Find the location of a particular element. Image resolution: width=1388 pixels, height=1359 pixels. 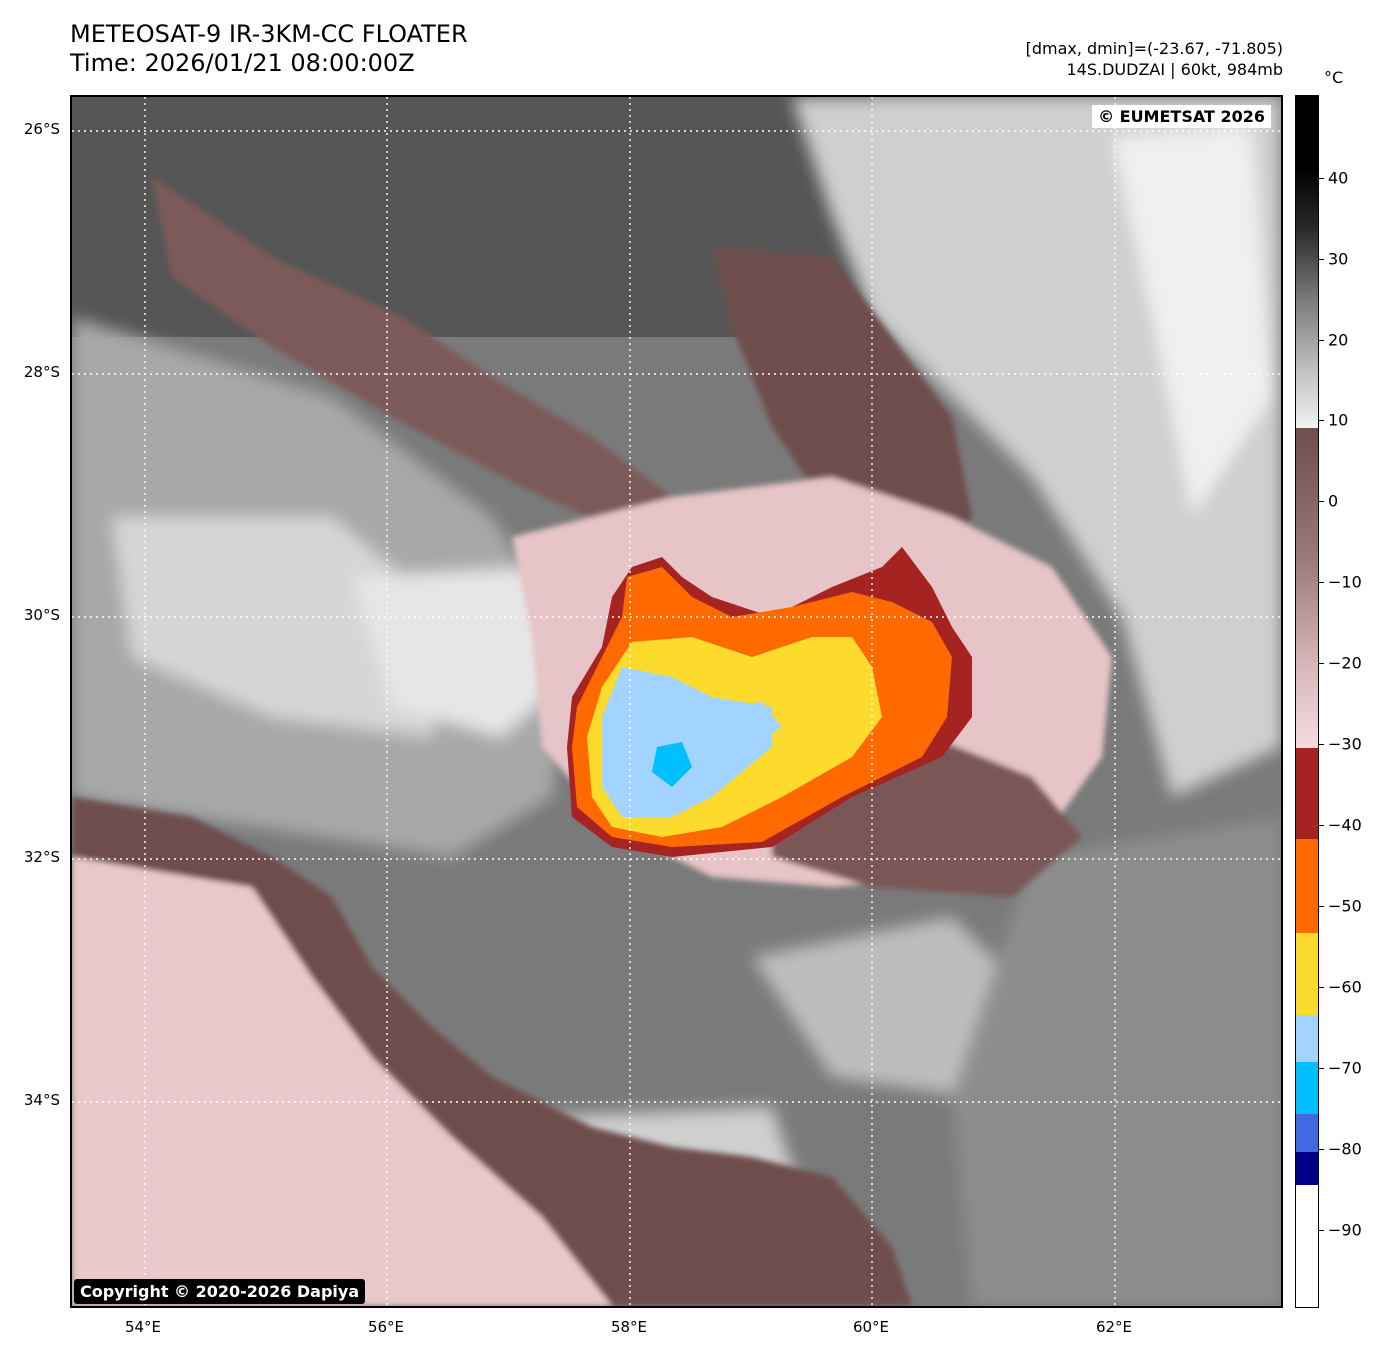

temperature-colorbar is located at coordinates (1307, 701).